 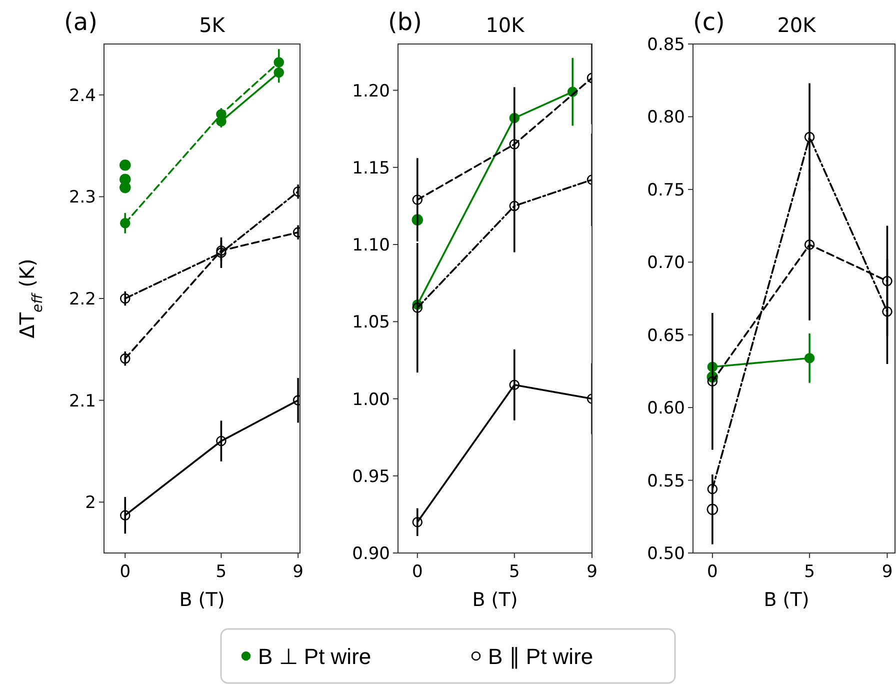 What do you see at coordinates (82, 401) in the screenshot?
I see `y-tick-label: 2.1` at bounding box center [82, 401].